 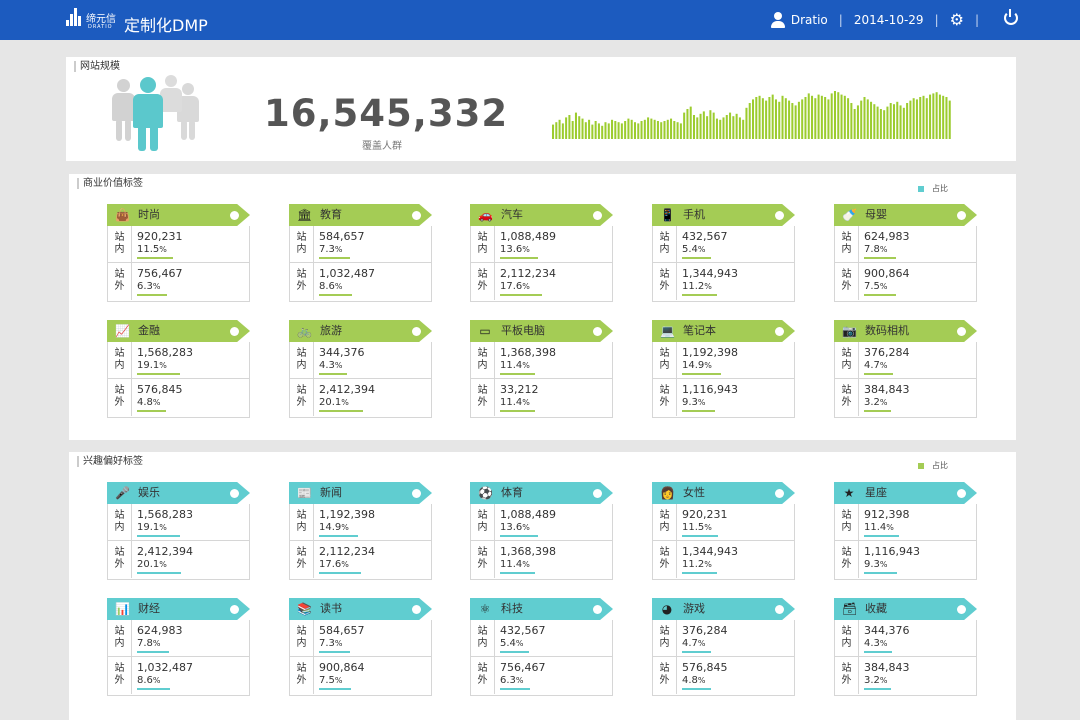 I want to click on tag-card: ◕ 游戏站内 376,284 4.7% 站外 576,845 4.8%, so click(x=723, y=647).